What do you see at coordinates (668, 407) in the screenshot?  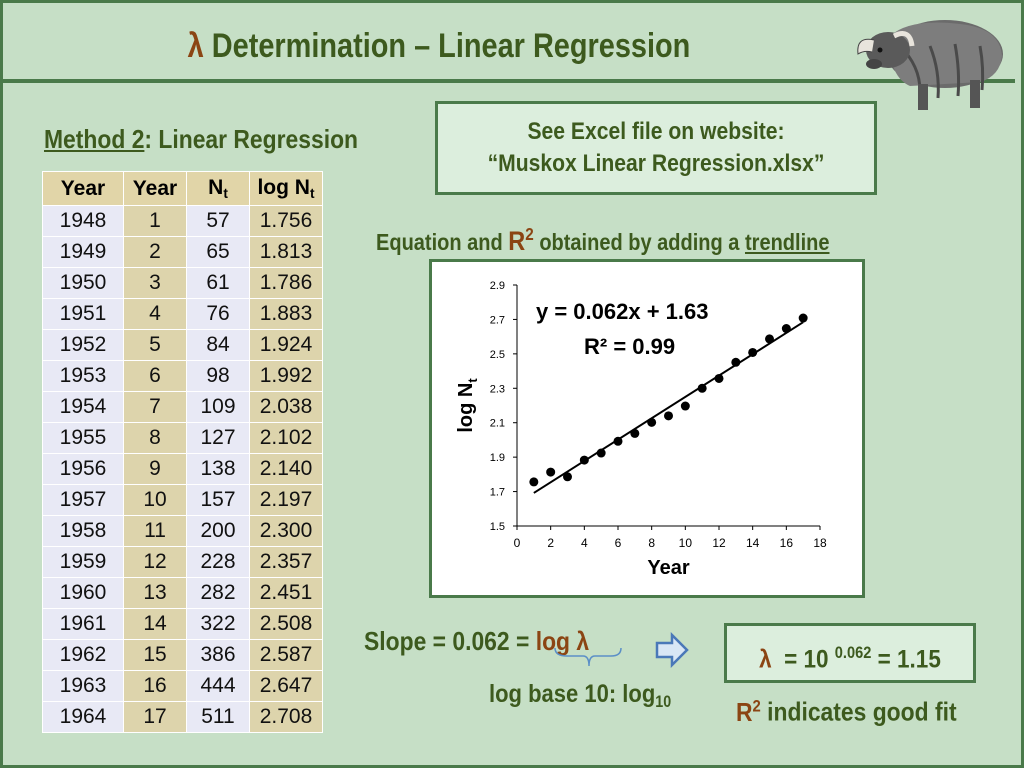 I see `trendline` at bounding box center [668, 407].